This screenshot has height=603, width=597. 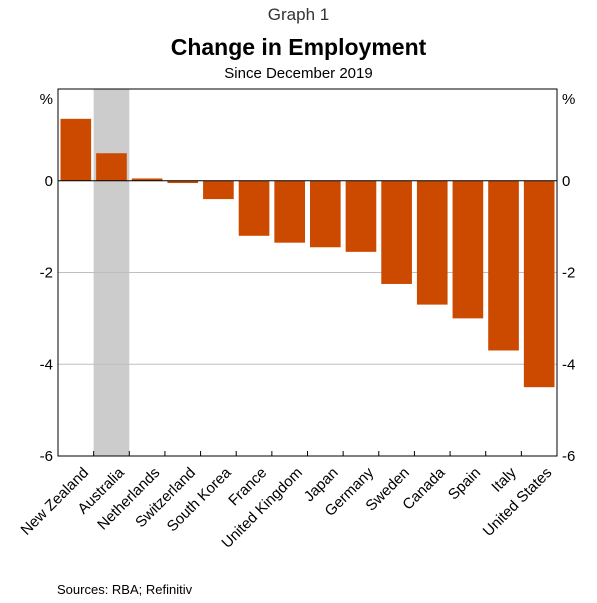 What do you see at coordinates (298, 73) in the screenshot?
I see `chart-subtitle: Since December 2019` at bounding box center [298, 73].